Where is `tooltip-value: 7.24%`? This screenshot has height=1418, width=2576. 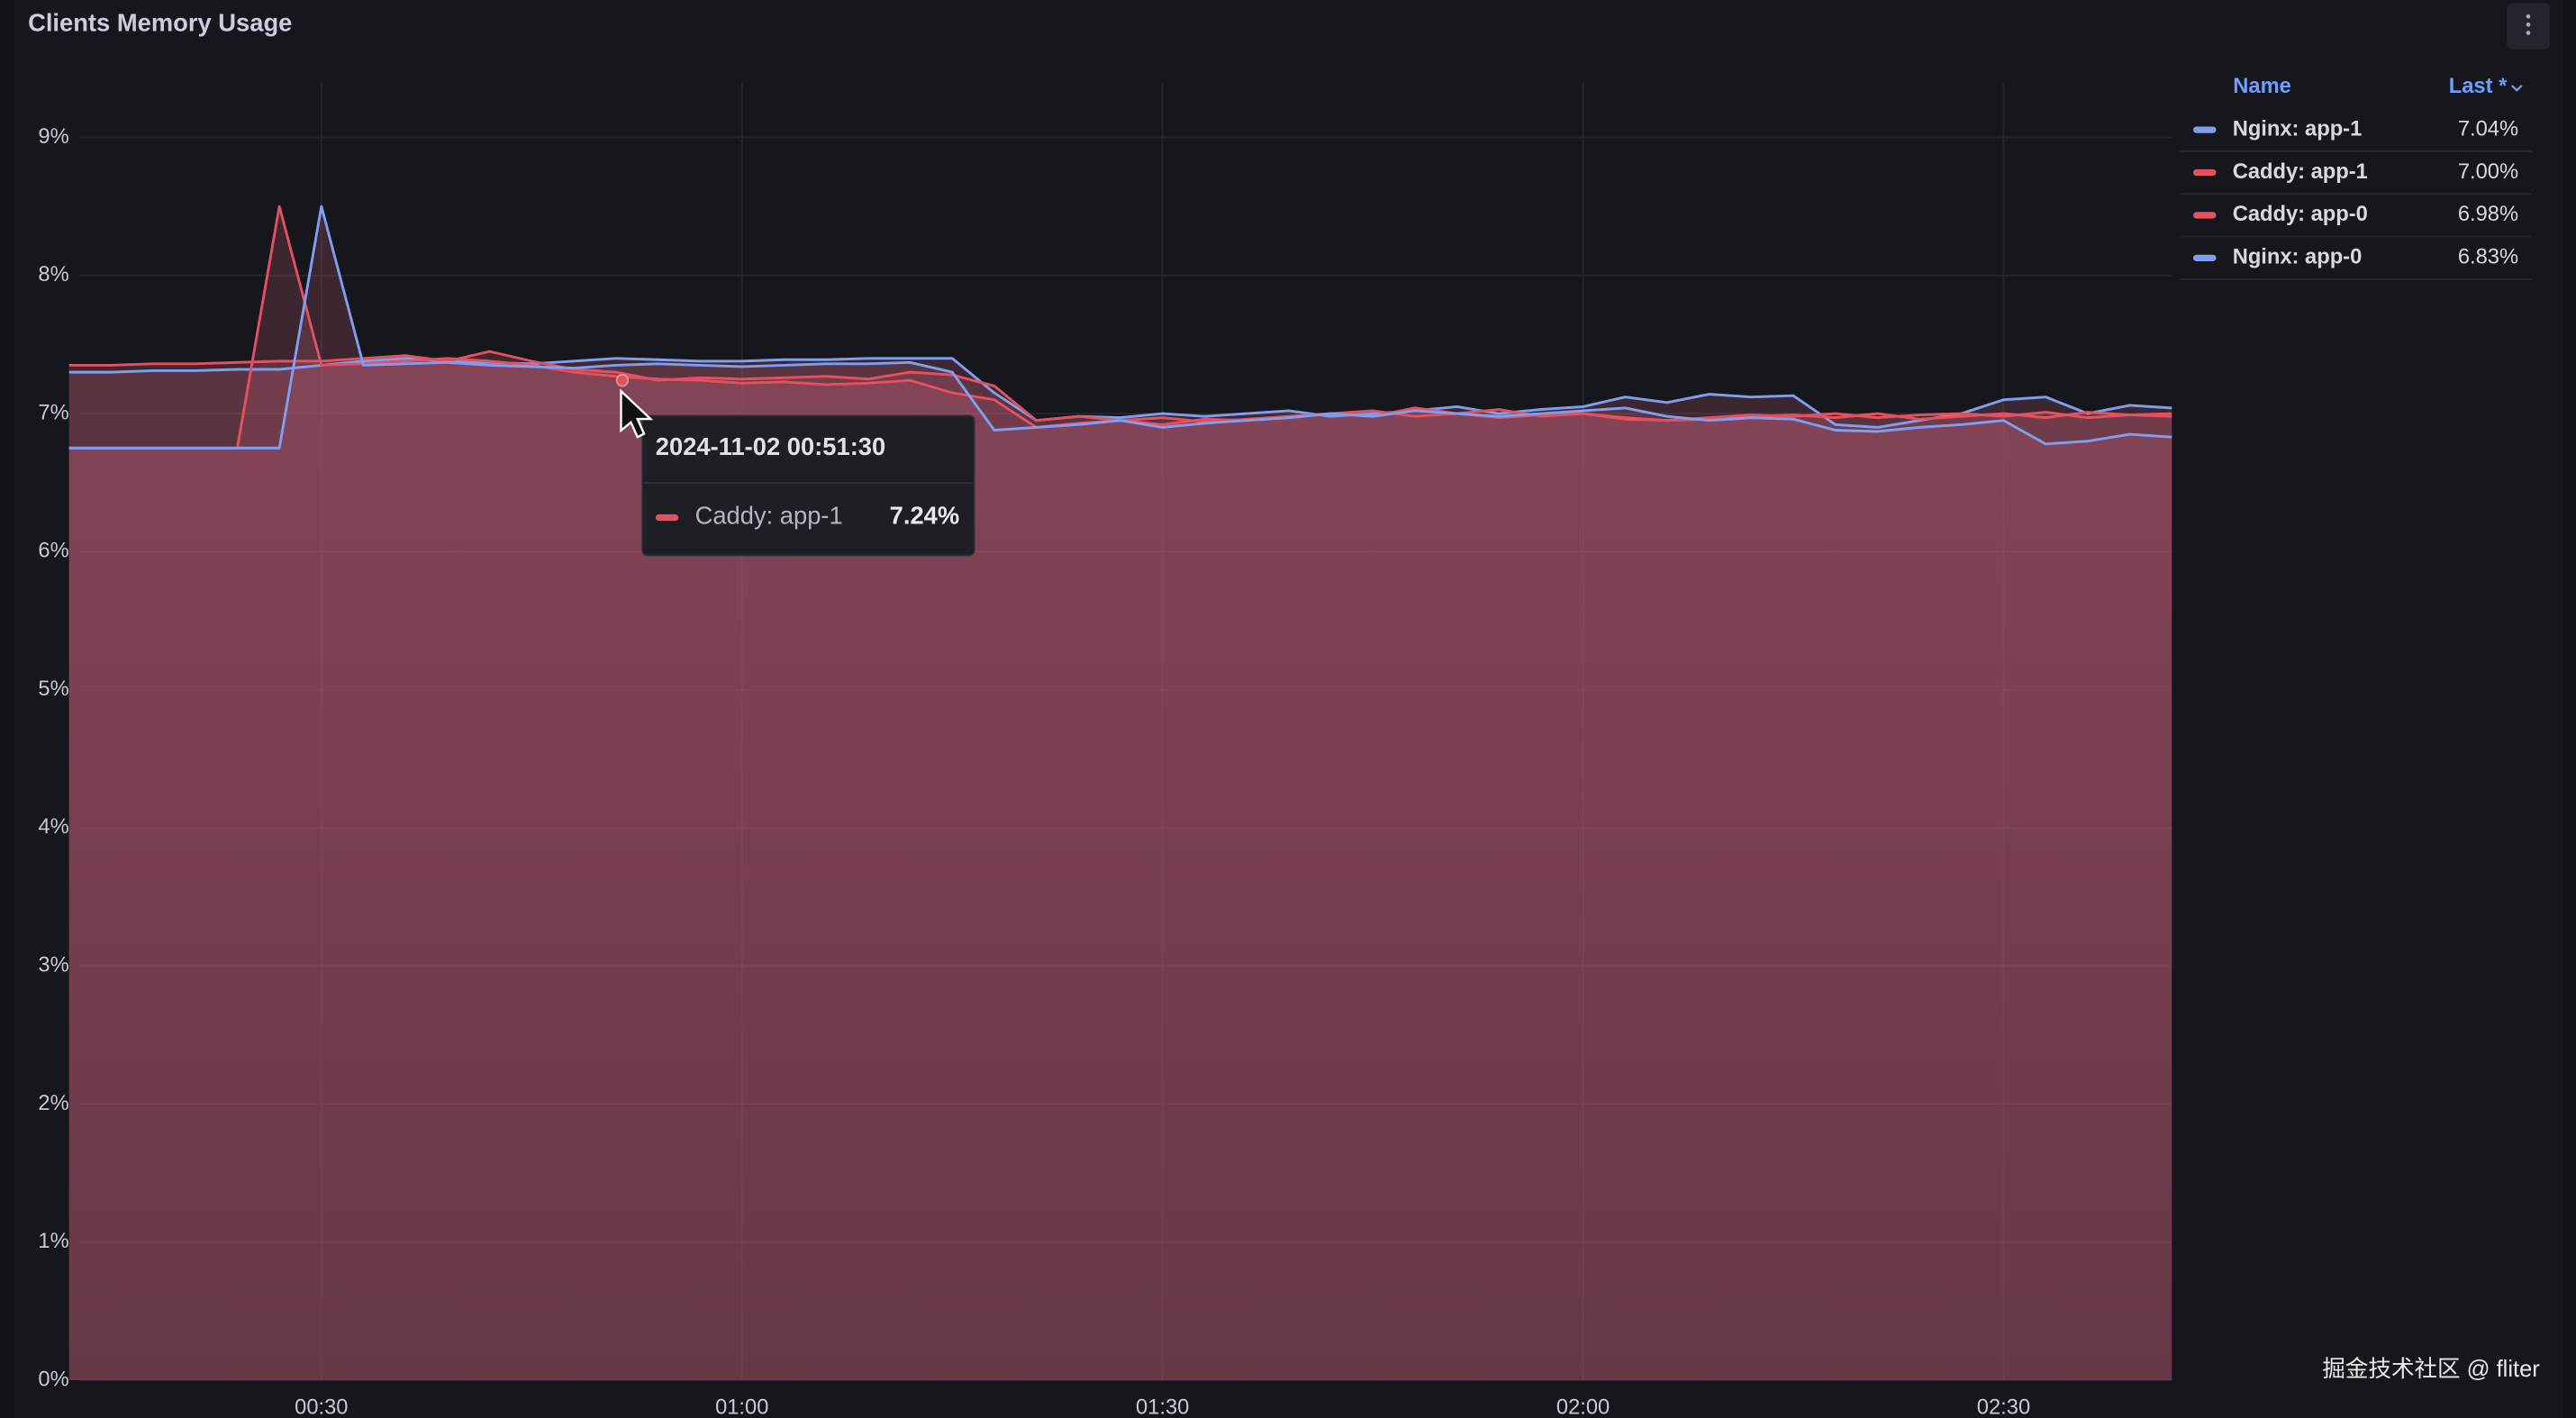
tooltip-value: 7.24% is located at coordinates (925, 516).